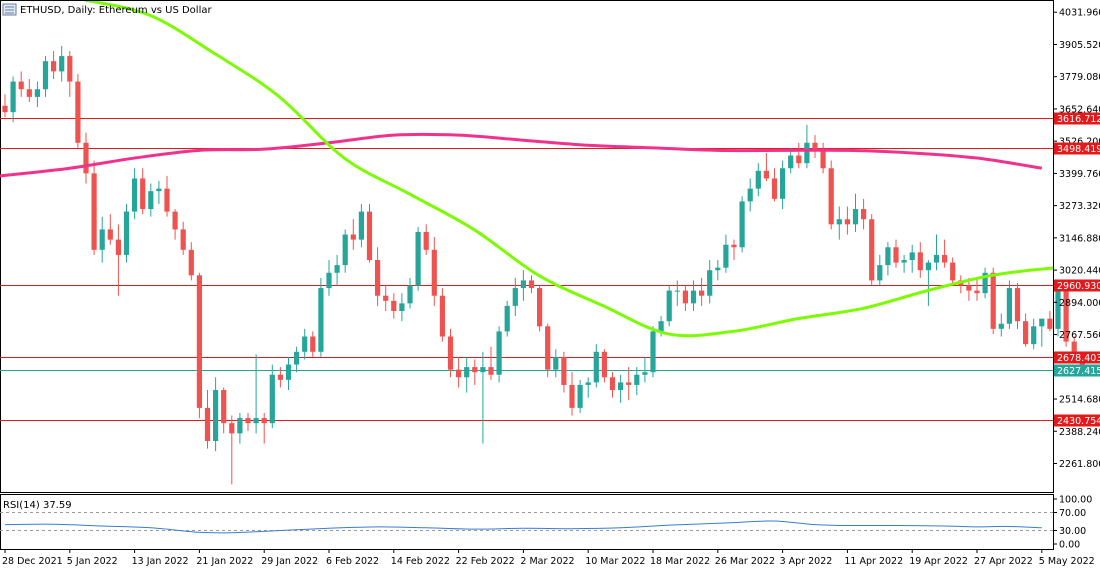  What do you see at coordinates (1079, 109) in the screenshot?
I see `price-tick-label: 3652.640` at bounding box center [1079, 109].